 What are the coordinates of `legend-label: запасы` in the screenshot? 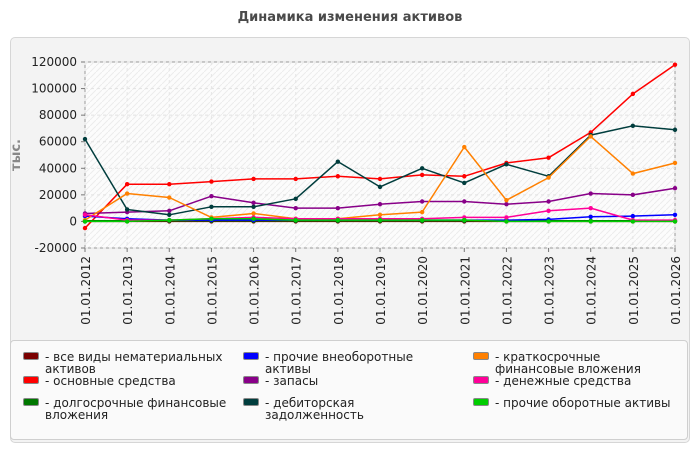 It's located at (359, 381).